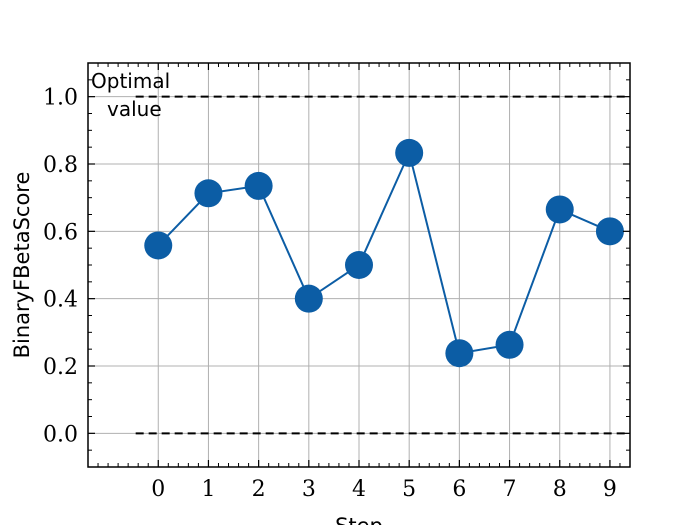 The image size is (700, 525). I want to click on annotation-line-1: Optimal, so click(130, 81).